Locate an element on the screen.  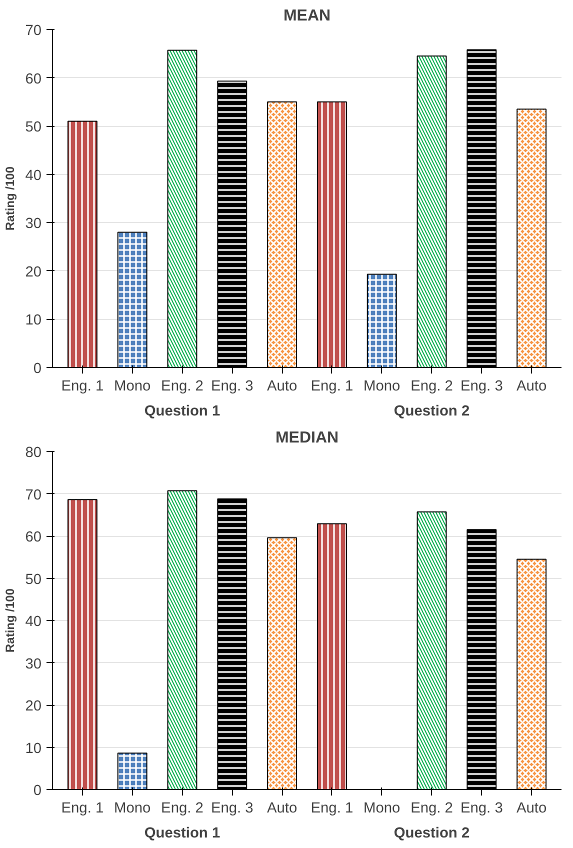
y-tick-label: 80 is located at coordinates (33, 453).